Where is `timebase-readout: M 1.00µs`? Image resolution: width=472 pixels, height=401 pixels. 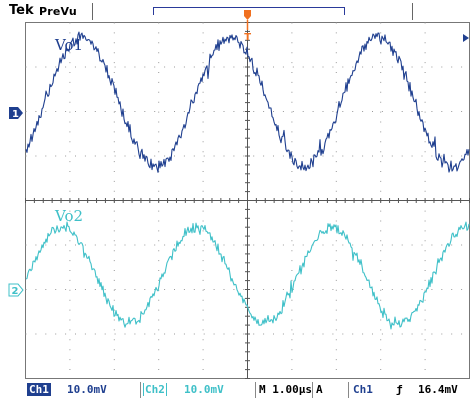
timebase-readout: M 1.00µs is located at coordinates (285, 389).